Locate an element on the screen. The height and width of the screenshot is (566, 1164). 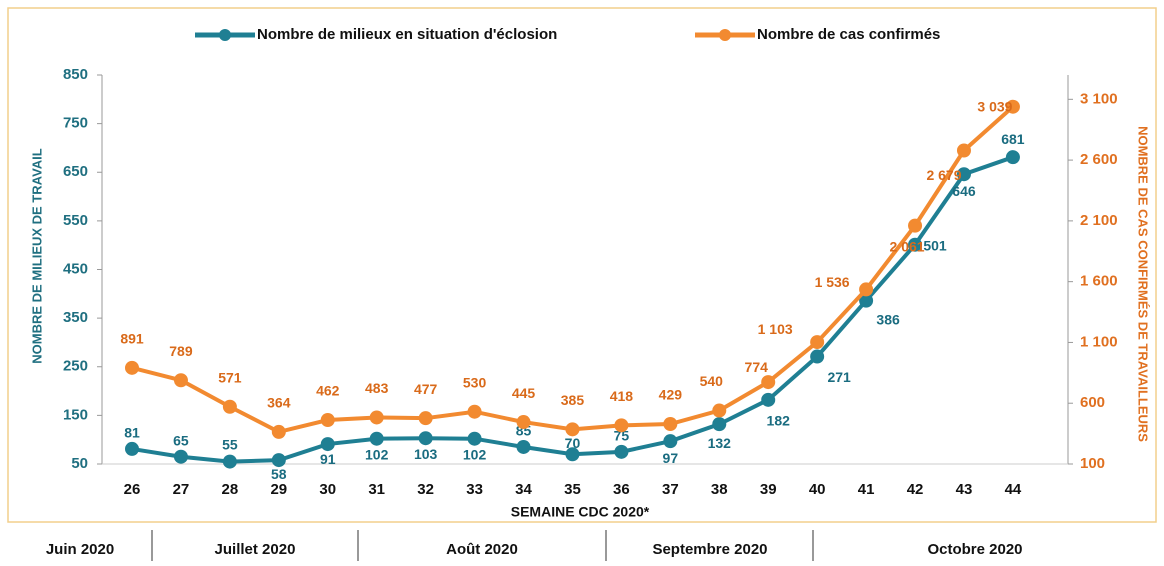
data-label: 364 is located at coordinates (279, 403).